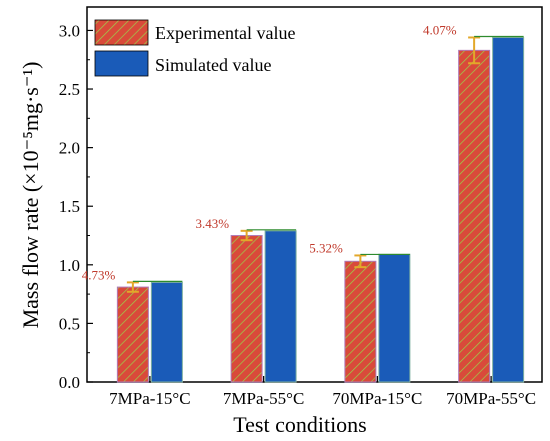  Describe the element at coordinates (213, 223) in the screenshot. I see `percent-annotation: 3.43%` at that location.